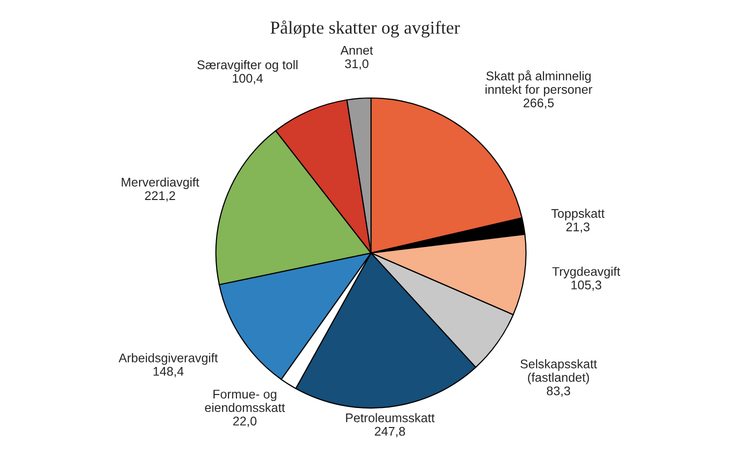 The image size is (730, 456). What do you see at coordinates (247, 79) in the screenshot?
I see `data-label: 100,4` at bounding box center [247, 79].